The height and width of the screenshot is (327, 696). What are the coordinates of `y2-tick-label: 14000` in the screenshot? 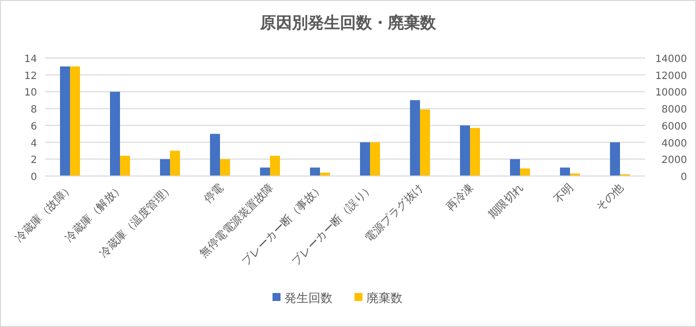 It's located at (671, 59).